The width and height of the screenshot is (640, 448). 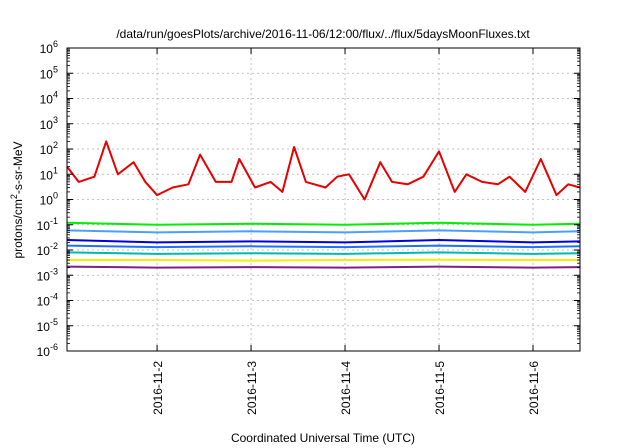 I want to click on y-tick-label: 10⁻³, so click(x=47, y=274).